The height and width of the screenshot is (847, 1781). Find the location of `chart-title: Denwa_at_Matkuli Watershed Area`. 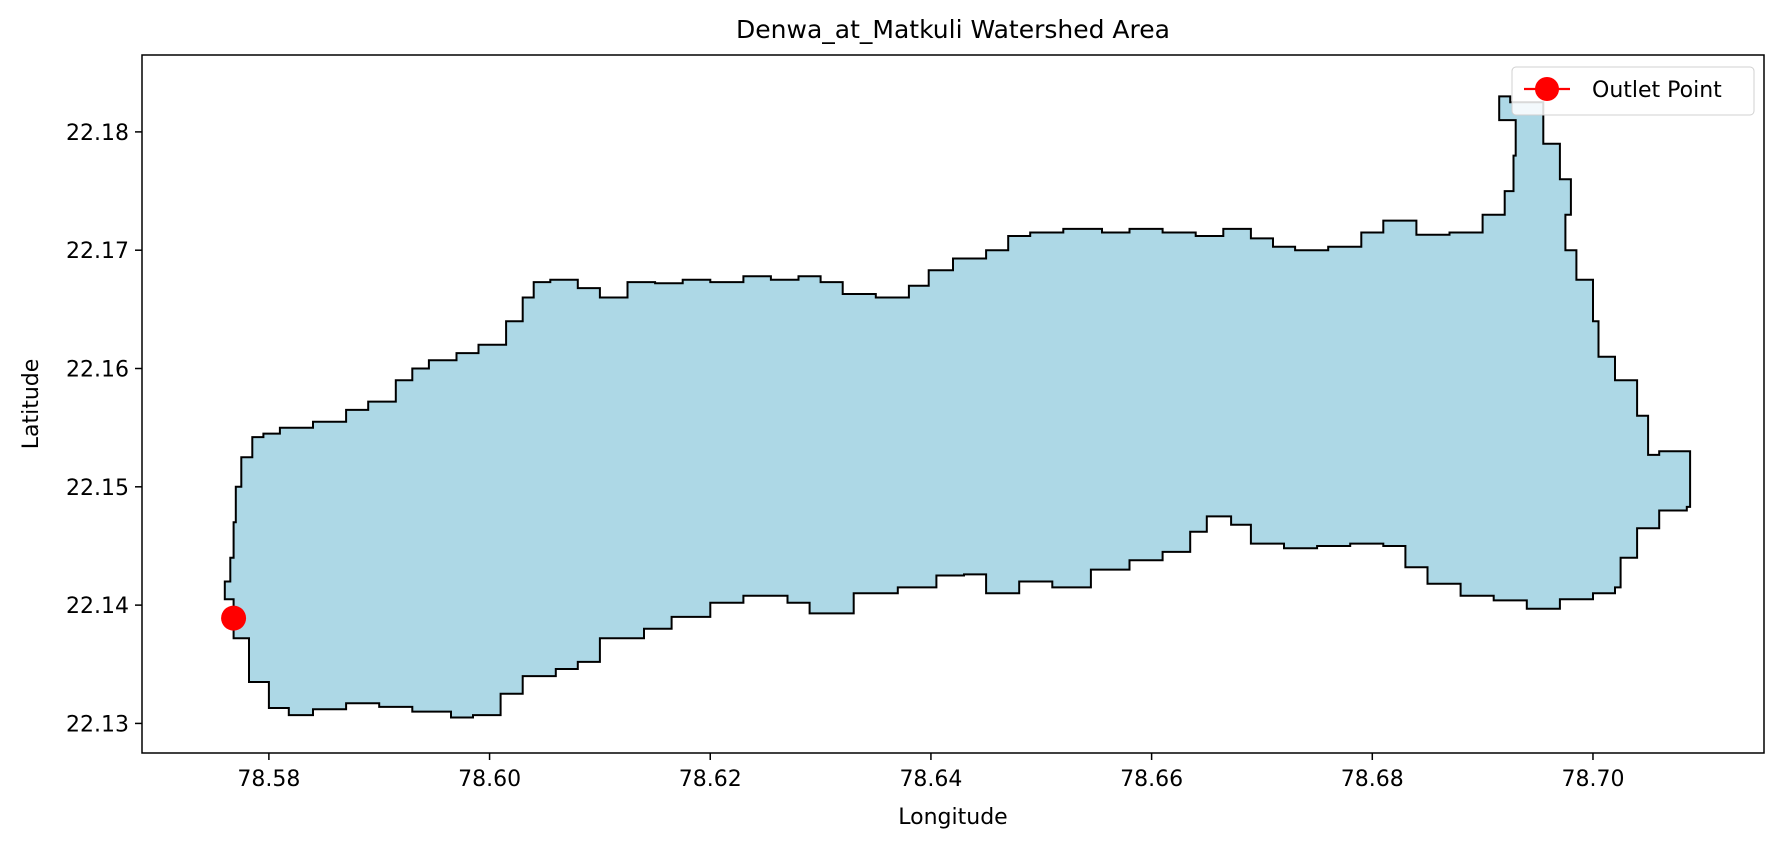

chart-title: Denwa_at_Matkuli Watershed Area is located at coordinates (953, 29).